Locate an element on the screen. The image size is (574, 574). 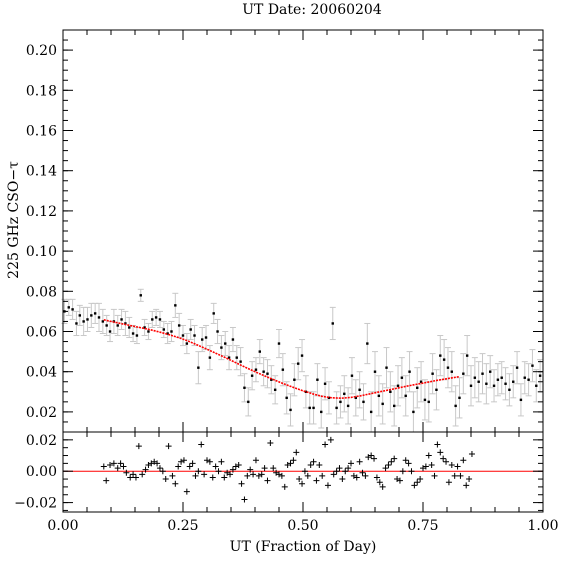
top-fit is located at coordinates (281, 359).